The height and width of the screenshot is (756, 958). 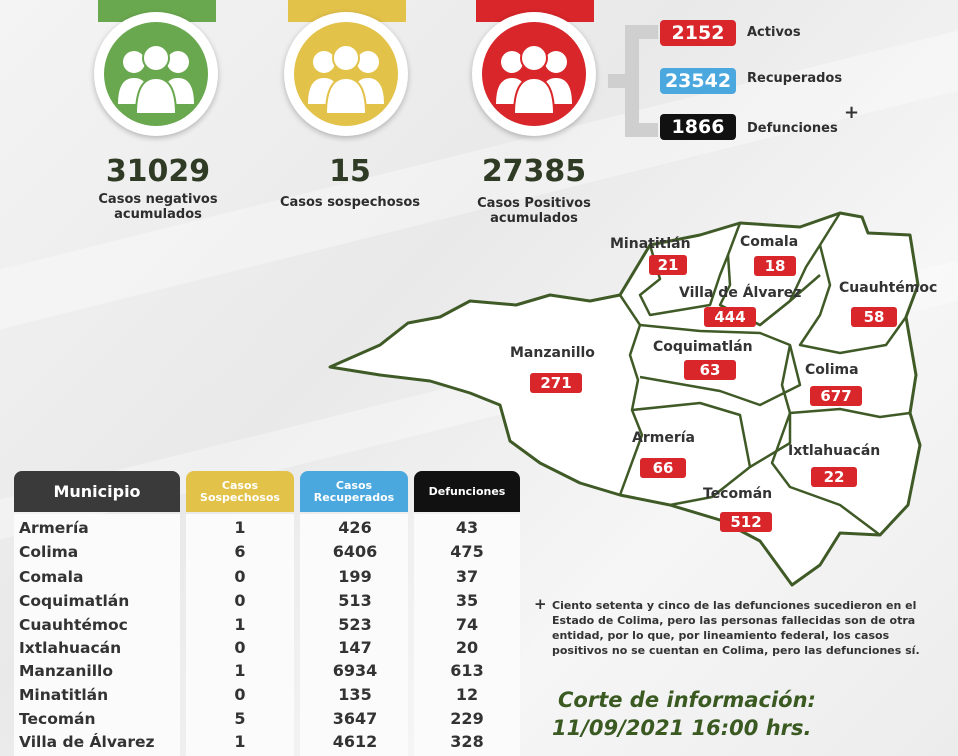 I want to click on activos-badge: 2152, so click(x=698, y=33).